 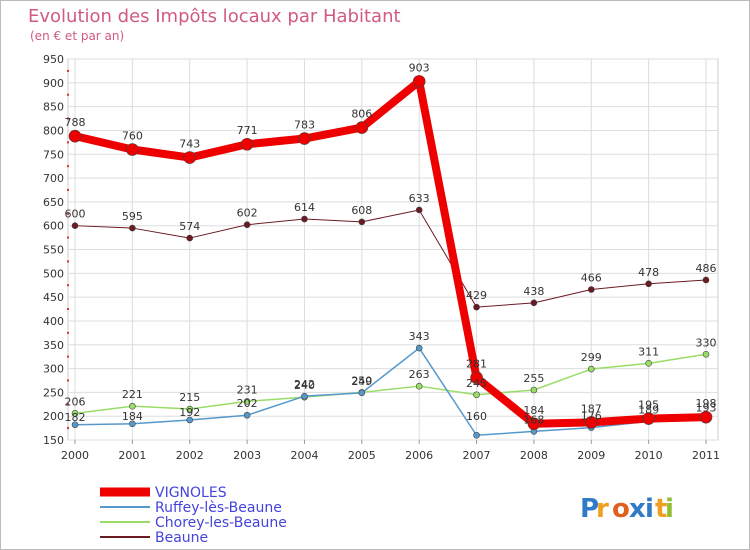 I want to click on data-label: 743, so click(x=189, y=144).